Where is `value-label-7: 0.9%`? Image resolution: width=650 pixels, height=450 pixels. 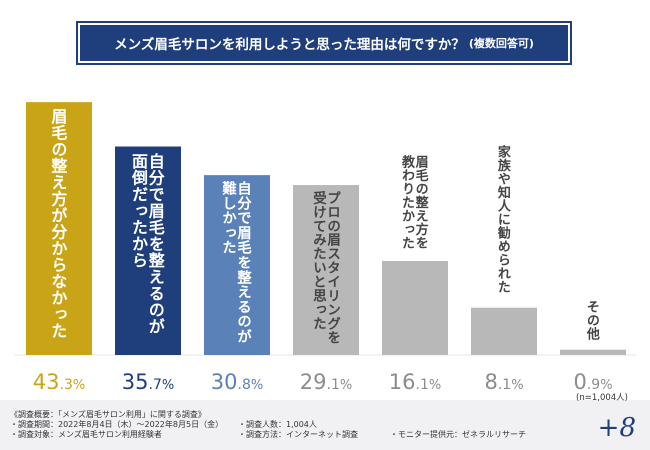 value-label-7: 0.9% is located at coordinates (592, 382).